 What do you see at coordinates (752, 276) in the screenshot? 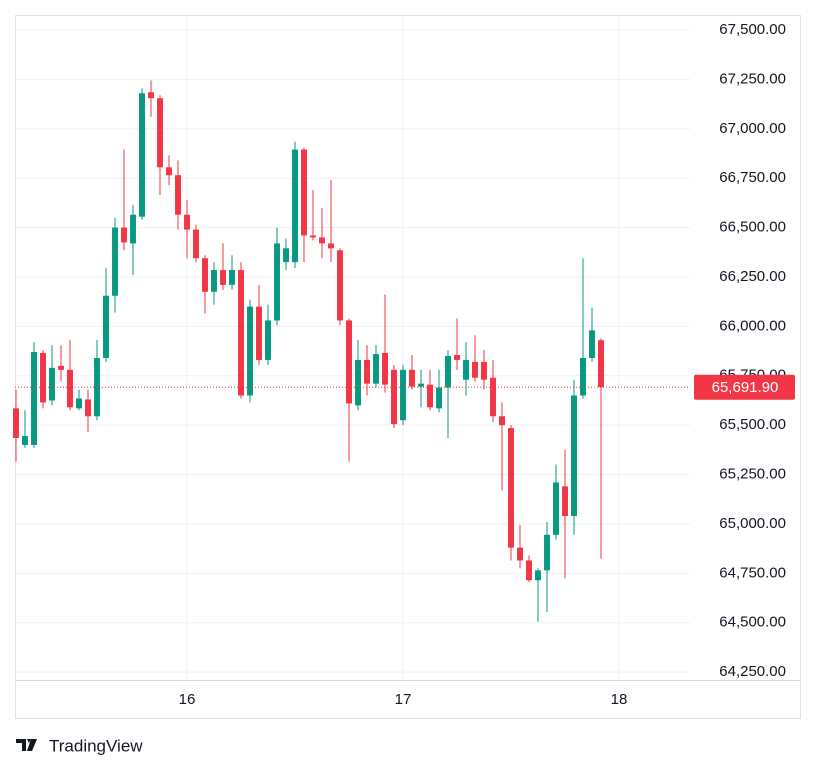
I see `y-tick-label: 66,250.00` at bounding box center [752, 276].